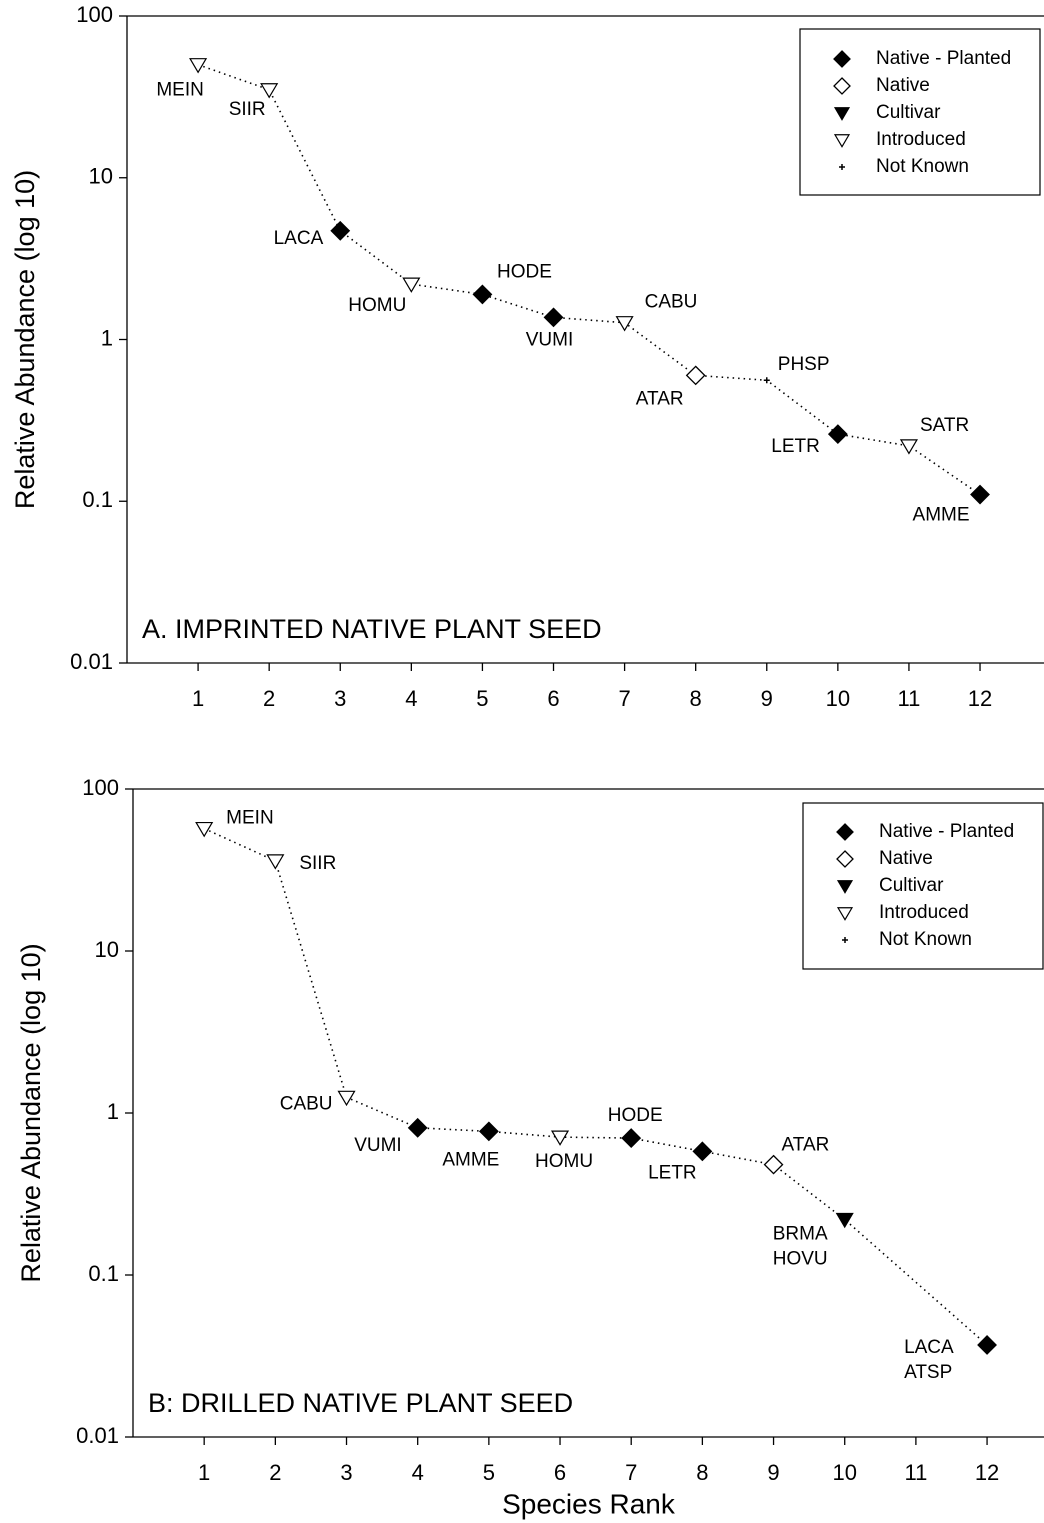 Image resolution: width=1044 pixels, height=1523 pixels. Describe the element at coordinates (372, 629) in the screenshot. I see `panel-title: A. IMPRINTED NATIVE PLANT SEED` at that location.